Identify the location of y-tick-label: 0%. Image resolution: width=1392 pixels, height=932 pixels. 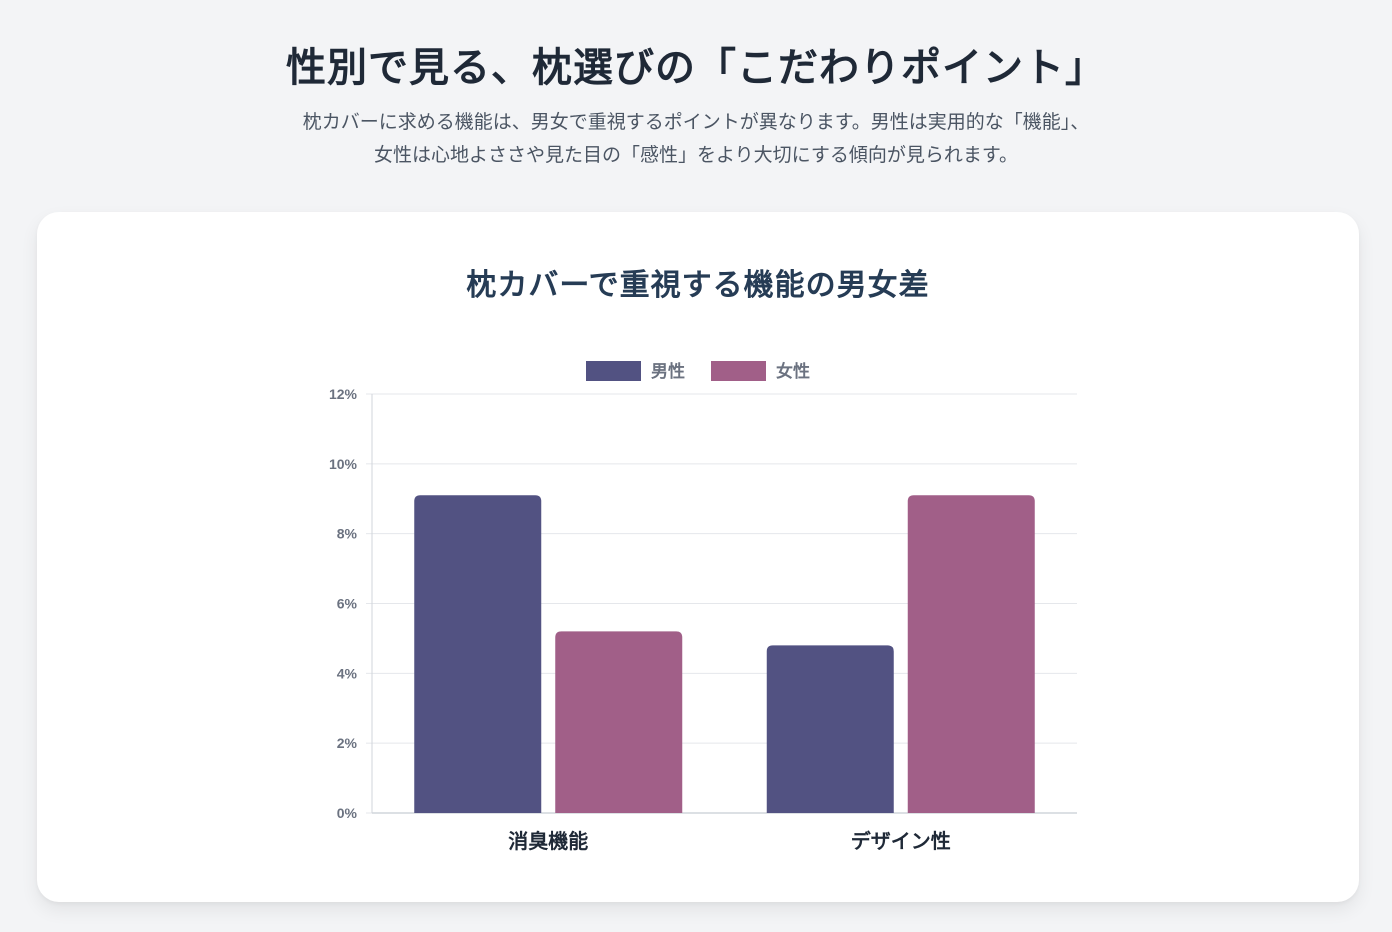
(347, 813).